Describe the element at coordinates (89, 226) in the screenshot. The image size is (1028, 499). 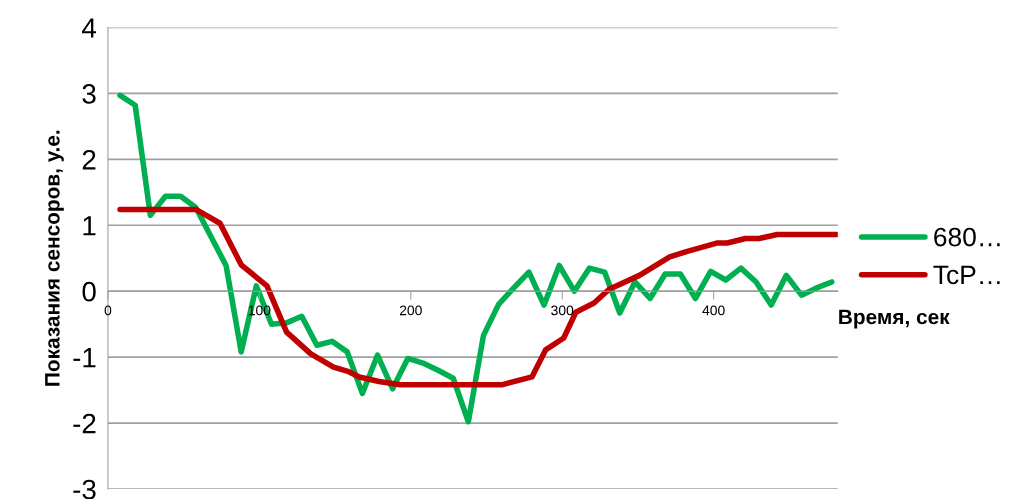
I see `y-tick-label: 1` at that location.